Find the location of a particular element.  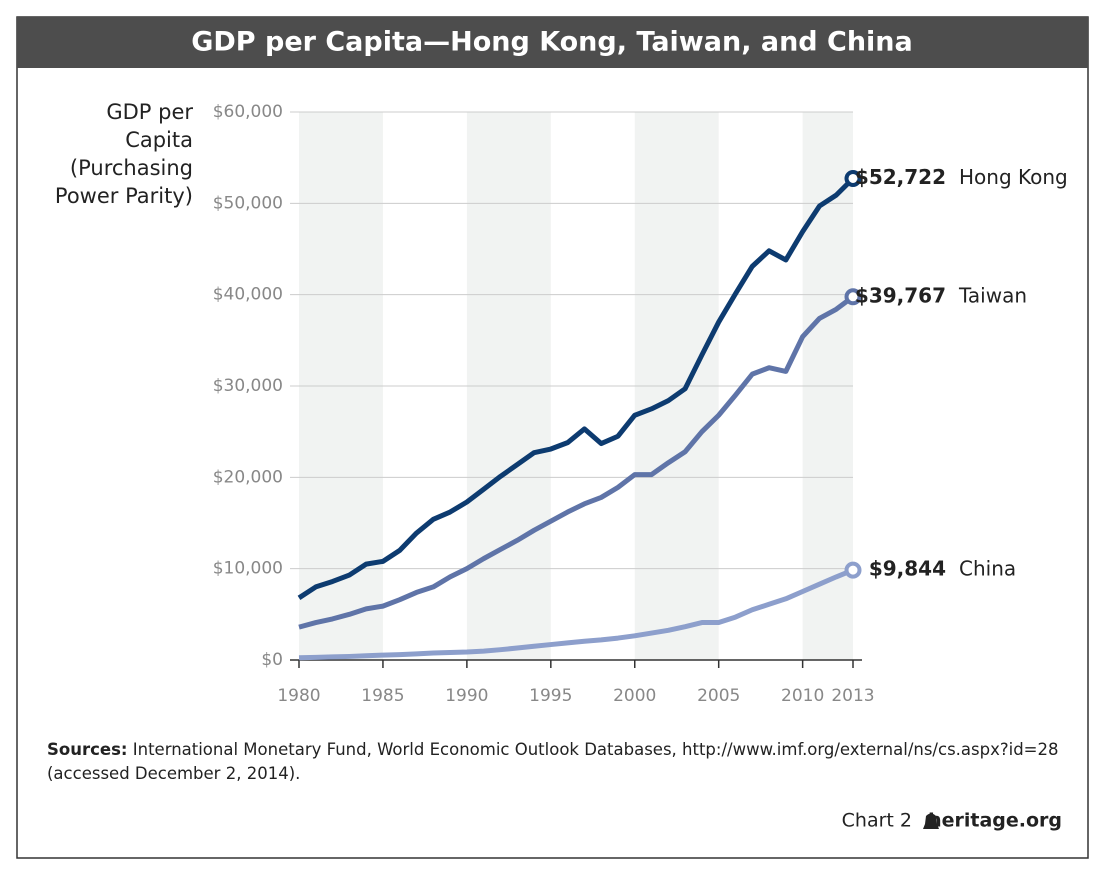

value-label: $9,844 is located at coordinates (907, 569).